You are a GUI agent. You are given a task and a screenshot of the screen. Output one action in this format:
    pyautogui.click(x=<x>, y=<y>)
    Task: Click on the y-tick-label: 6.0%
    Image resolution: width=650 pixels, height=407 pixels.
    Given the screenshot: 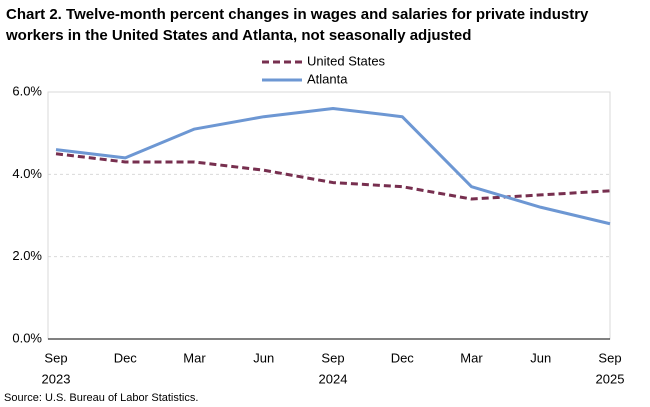 What is the action you would take?
    pyautogui.click(x=27, y=90)
    